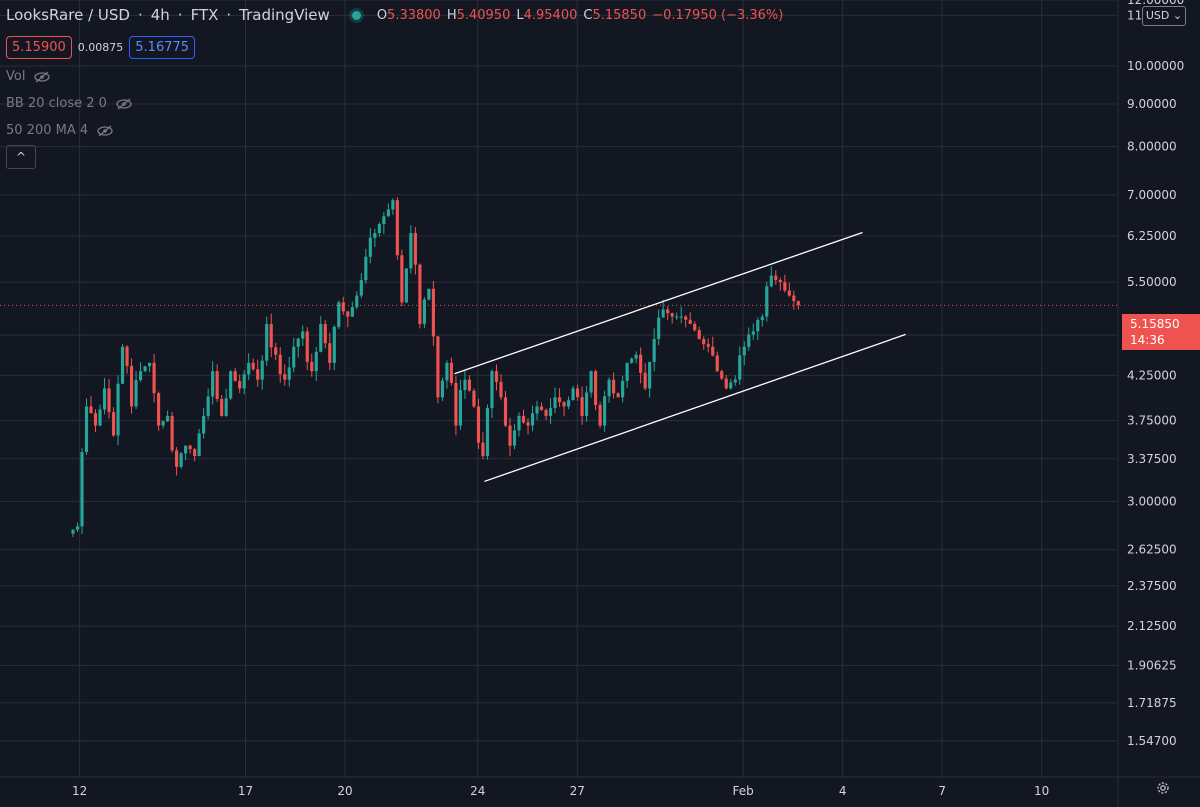 Image resolution: width=1200 pixels, height=807 pixels. What do you see at coordinates (1152, 550) in the screenshot?
I see `price-tick-label: 2.62500` at bounding box center [1152, 550].